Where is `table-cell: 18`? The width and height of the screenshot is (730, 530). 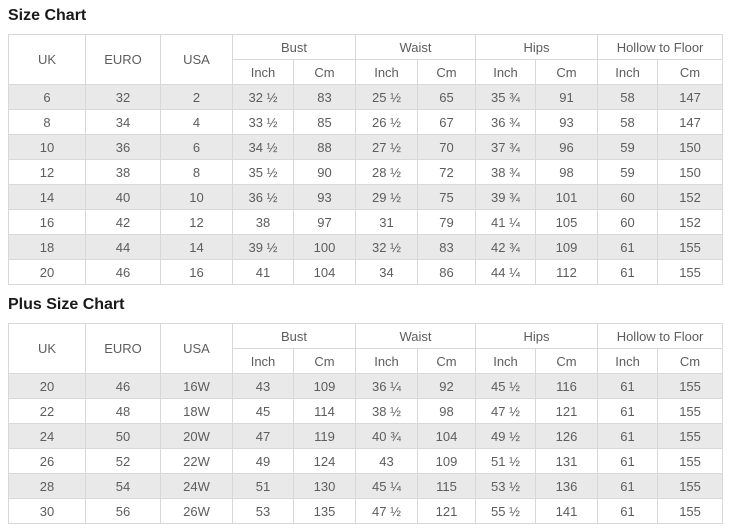 table-cell: 18 is located at coordinates (47, 247).